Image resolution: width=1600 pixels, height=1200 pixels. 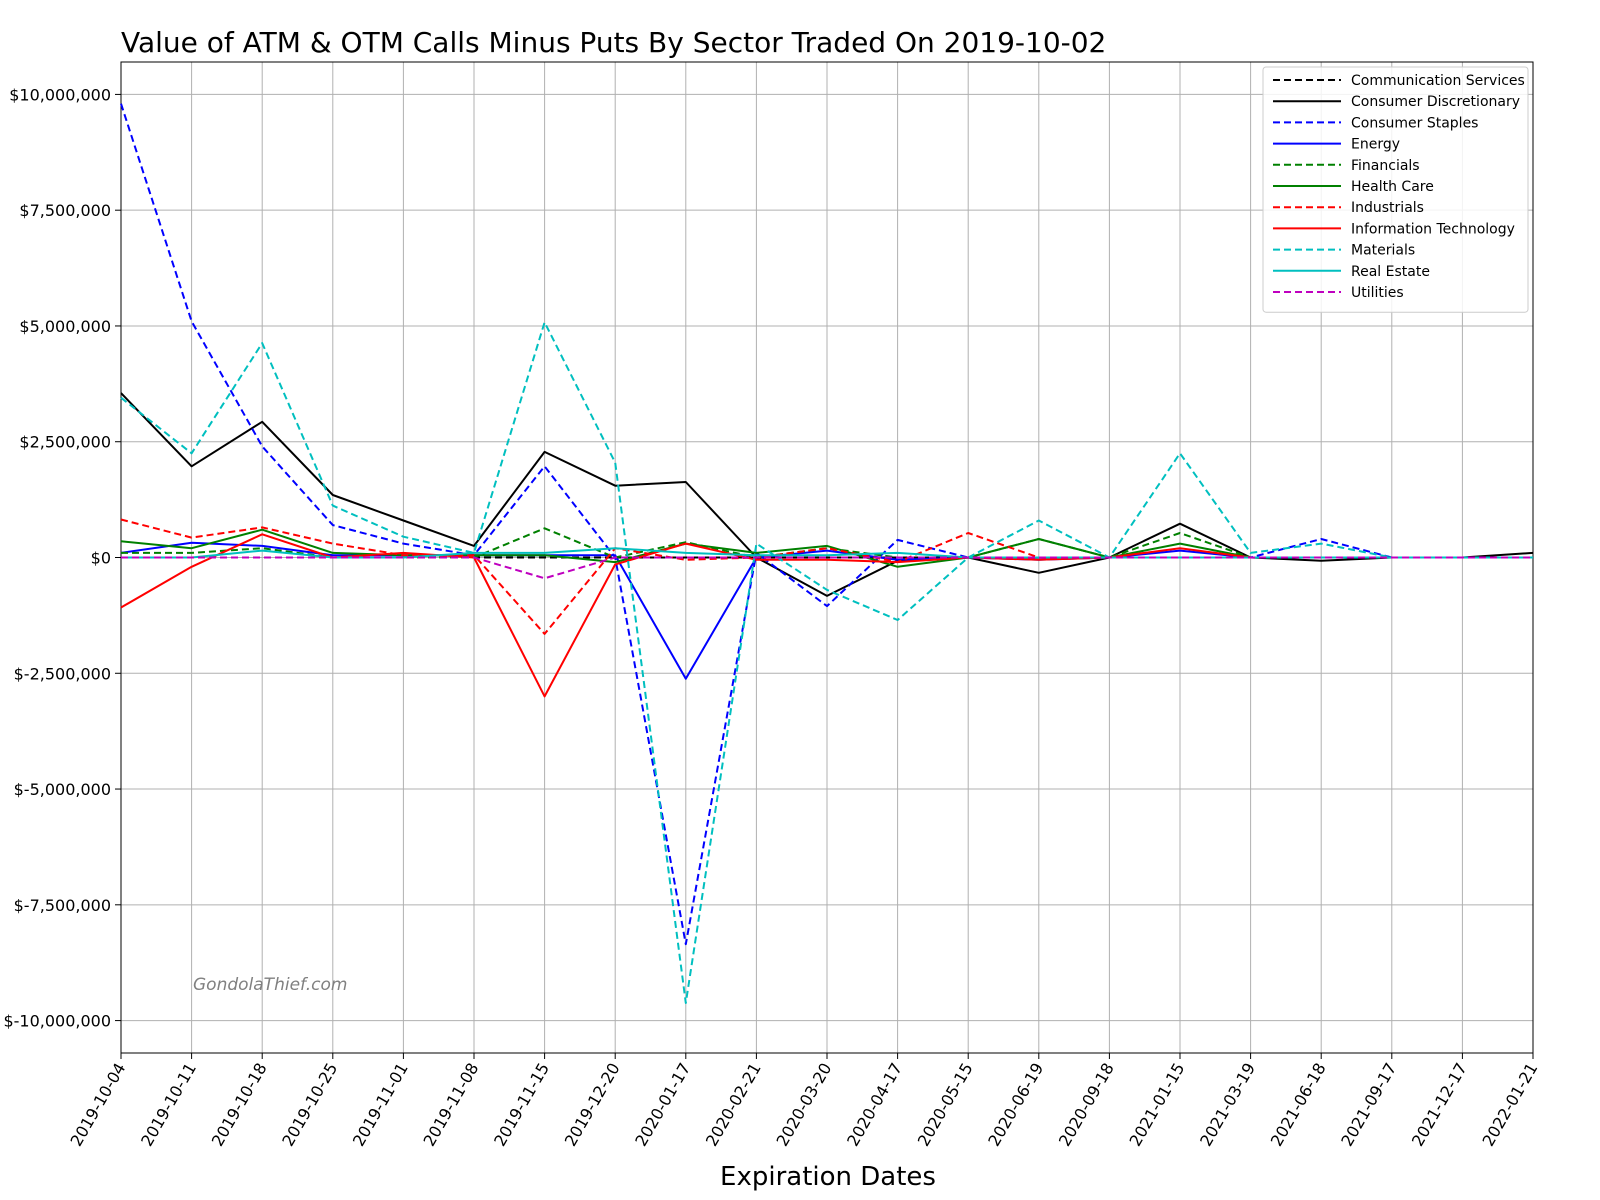 I want to click on watermark: GondolaThief.com, so click(x=270, y=985).